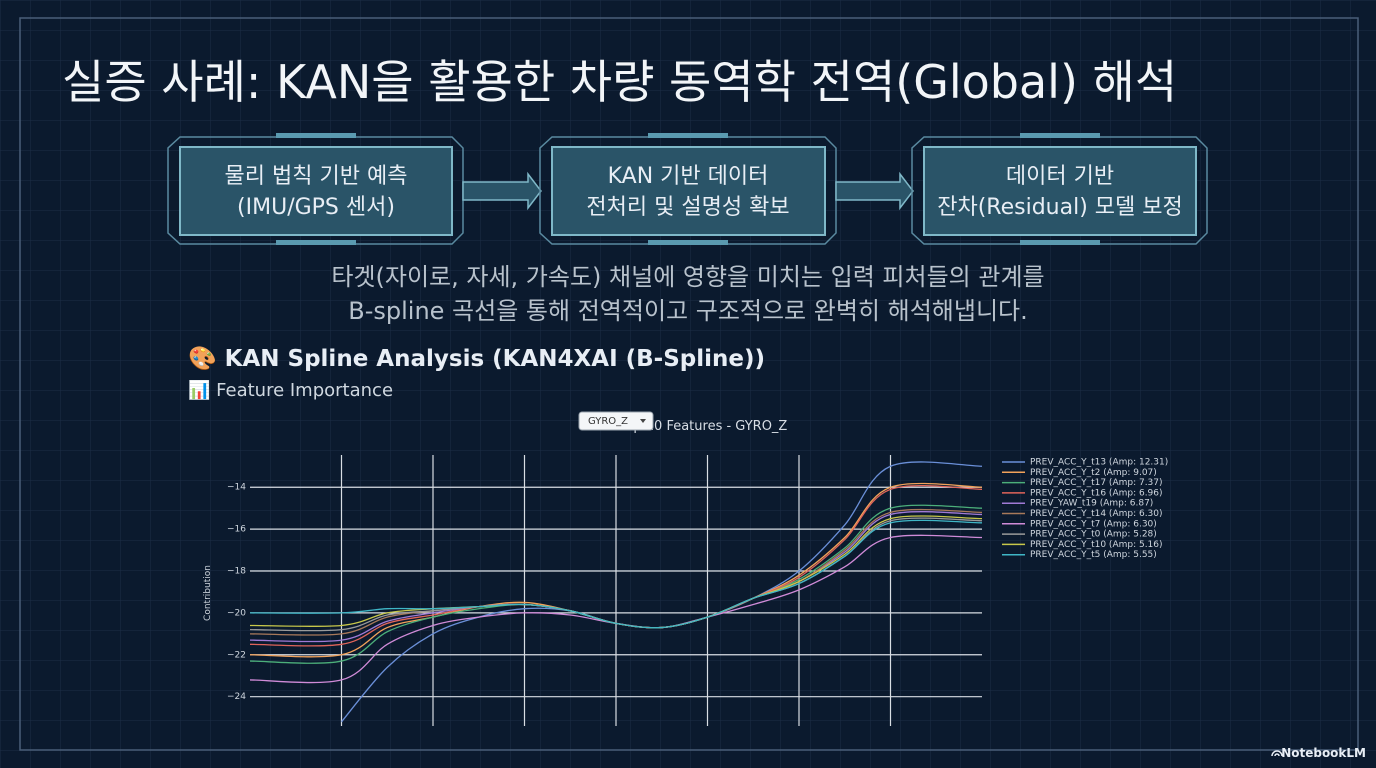  Describe the element at coordinates (1093, 535) in the screenshot. I see `legend-label: PREV_ACC_Y_t0 (Amp: 5.28)` at that location.